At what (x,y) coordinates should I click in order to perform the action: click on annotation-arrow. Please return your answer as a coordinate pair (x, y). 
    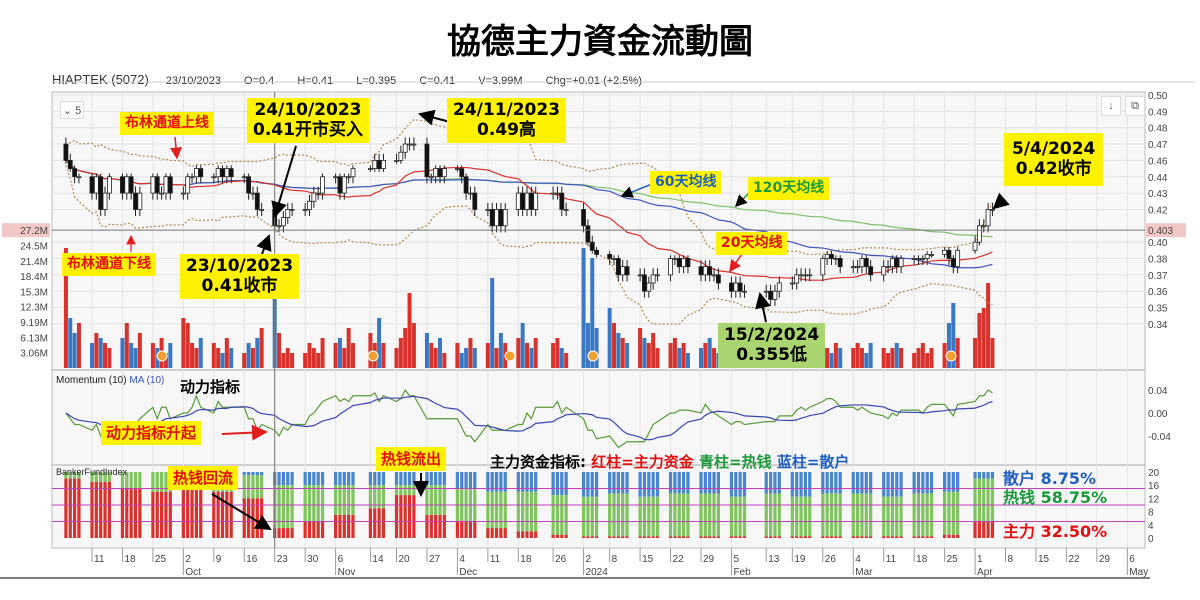
    Looking at the image, I should click on (284, 181).